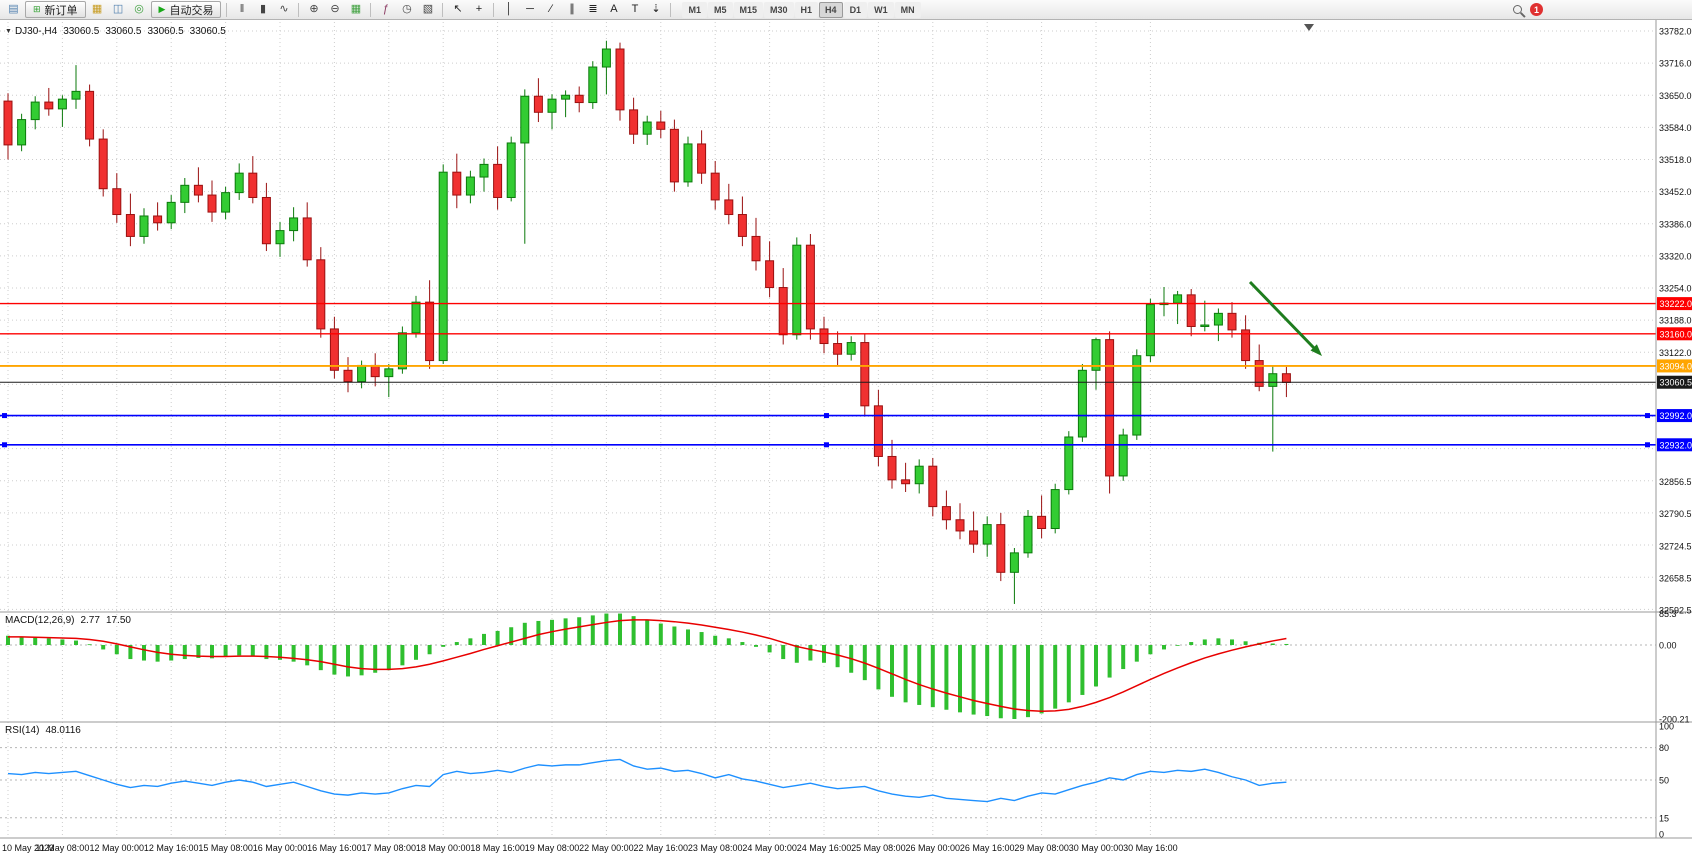  I want to click on svg-text: 33518.0, so click(1675, 160).